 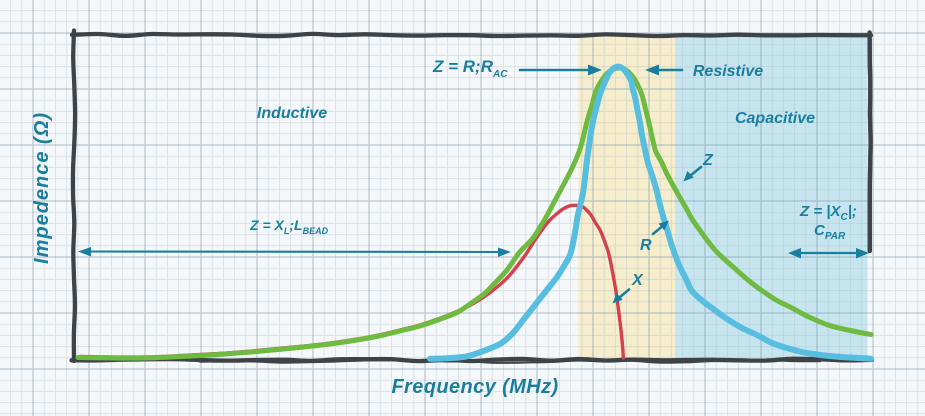 I want to click on svg-text: X, so click(x=637, y=280).